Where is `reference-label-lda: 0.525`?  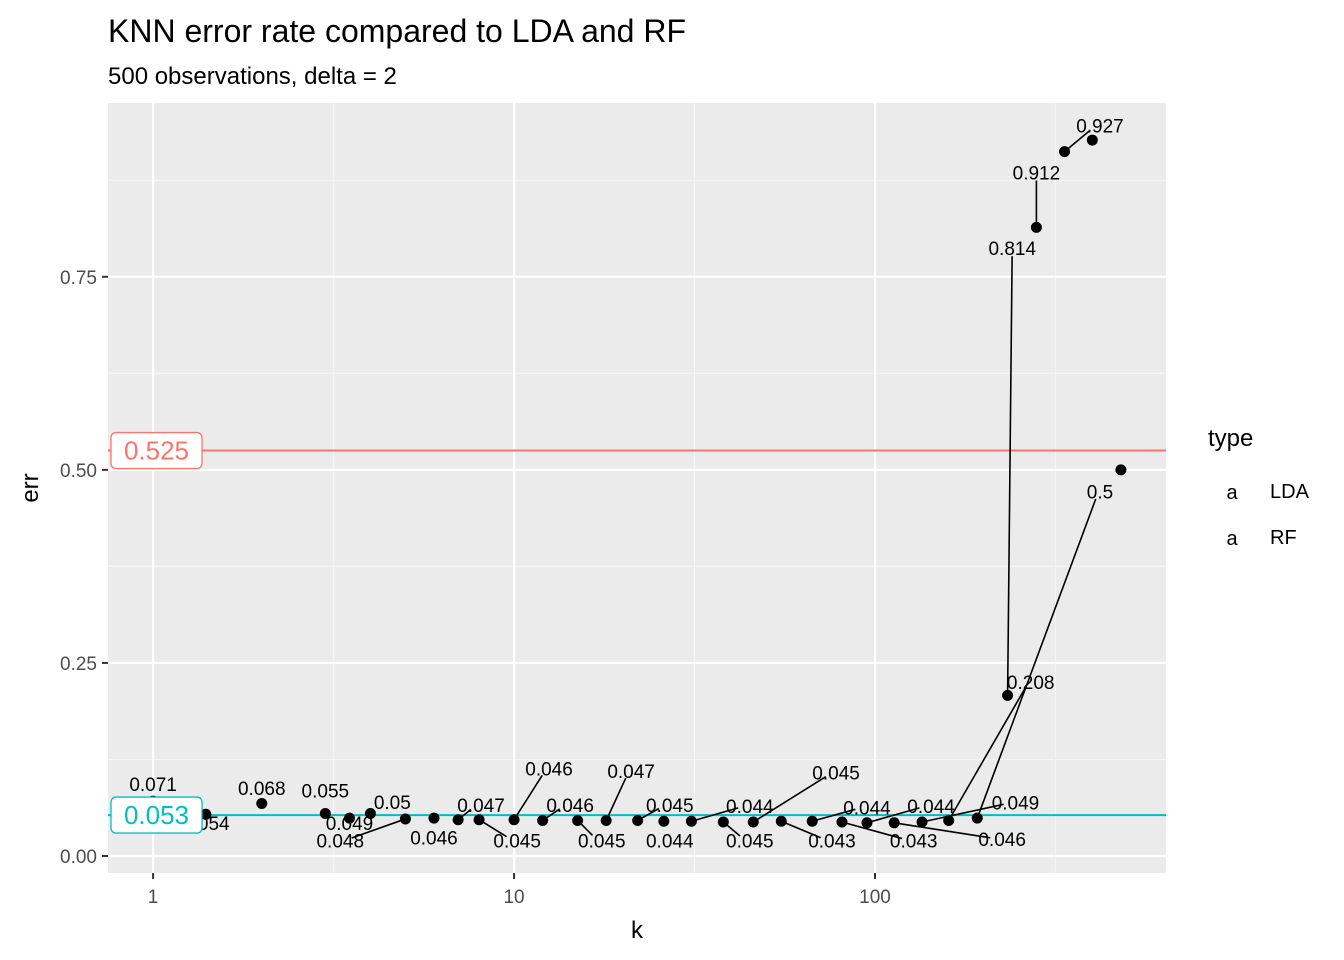 reference-label-lda: 0.525 is located at coordinates (156, 450).